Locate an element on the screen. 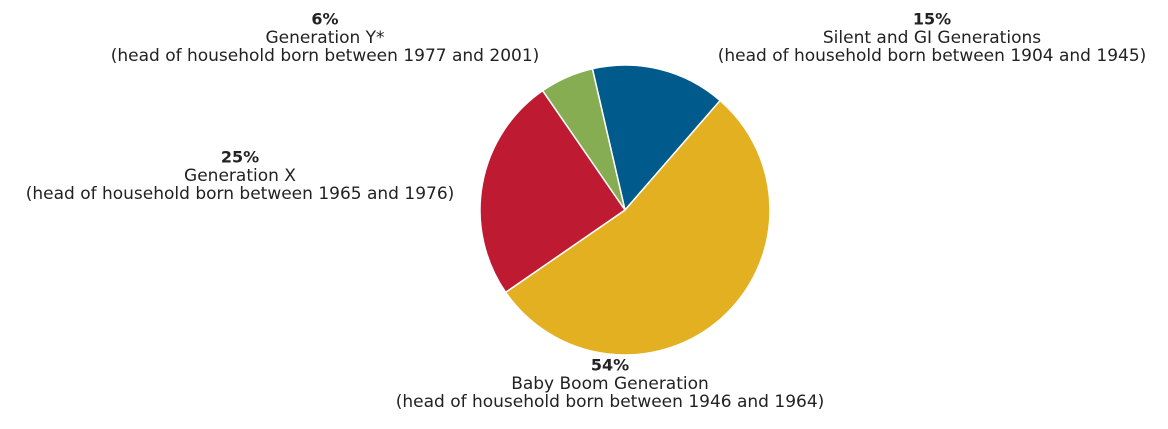  slice-value-label: 6% is located at coordinates (324, 19).